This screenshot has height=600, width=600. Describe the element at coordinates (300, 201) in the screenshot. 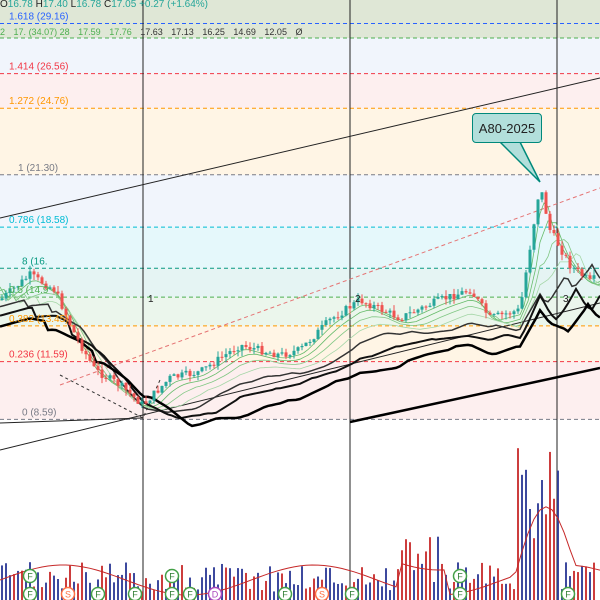

I see `fib-zone` at that location.